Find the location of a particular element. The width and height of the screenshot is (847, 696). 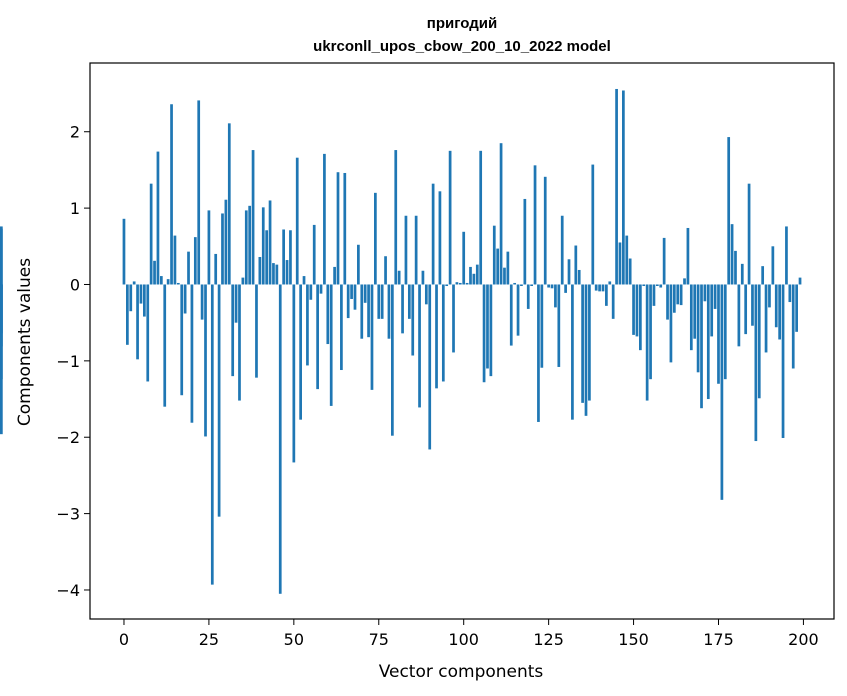

x-tick-label: 150 is located at coordinates (633, 639).